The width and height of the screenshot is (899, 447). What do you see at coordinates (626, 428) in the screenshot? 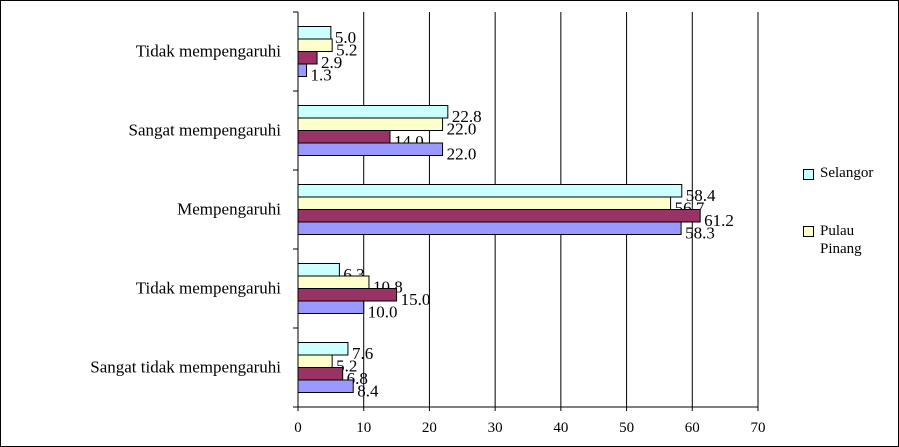
I see `x-tick-label-50: 50` at bounding box center [626, 428].